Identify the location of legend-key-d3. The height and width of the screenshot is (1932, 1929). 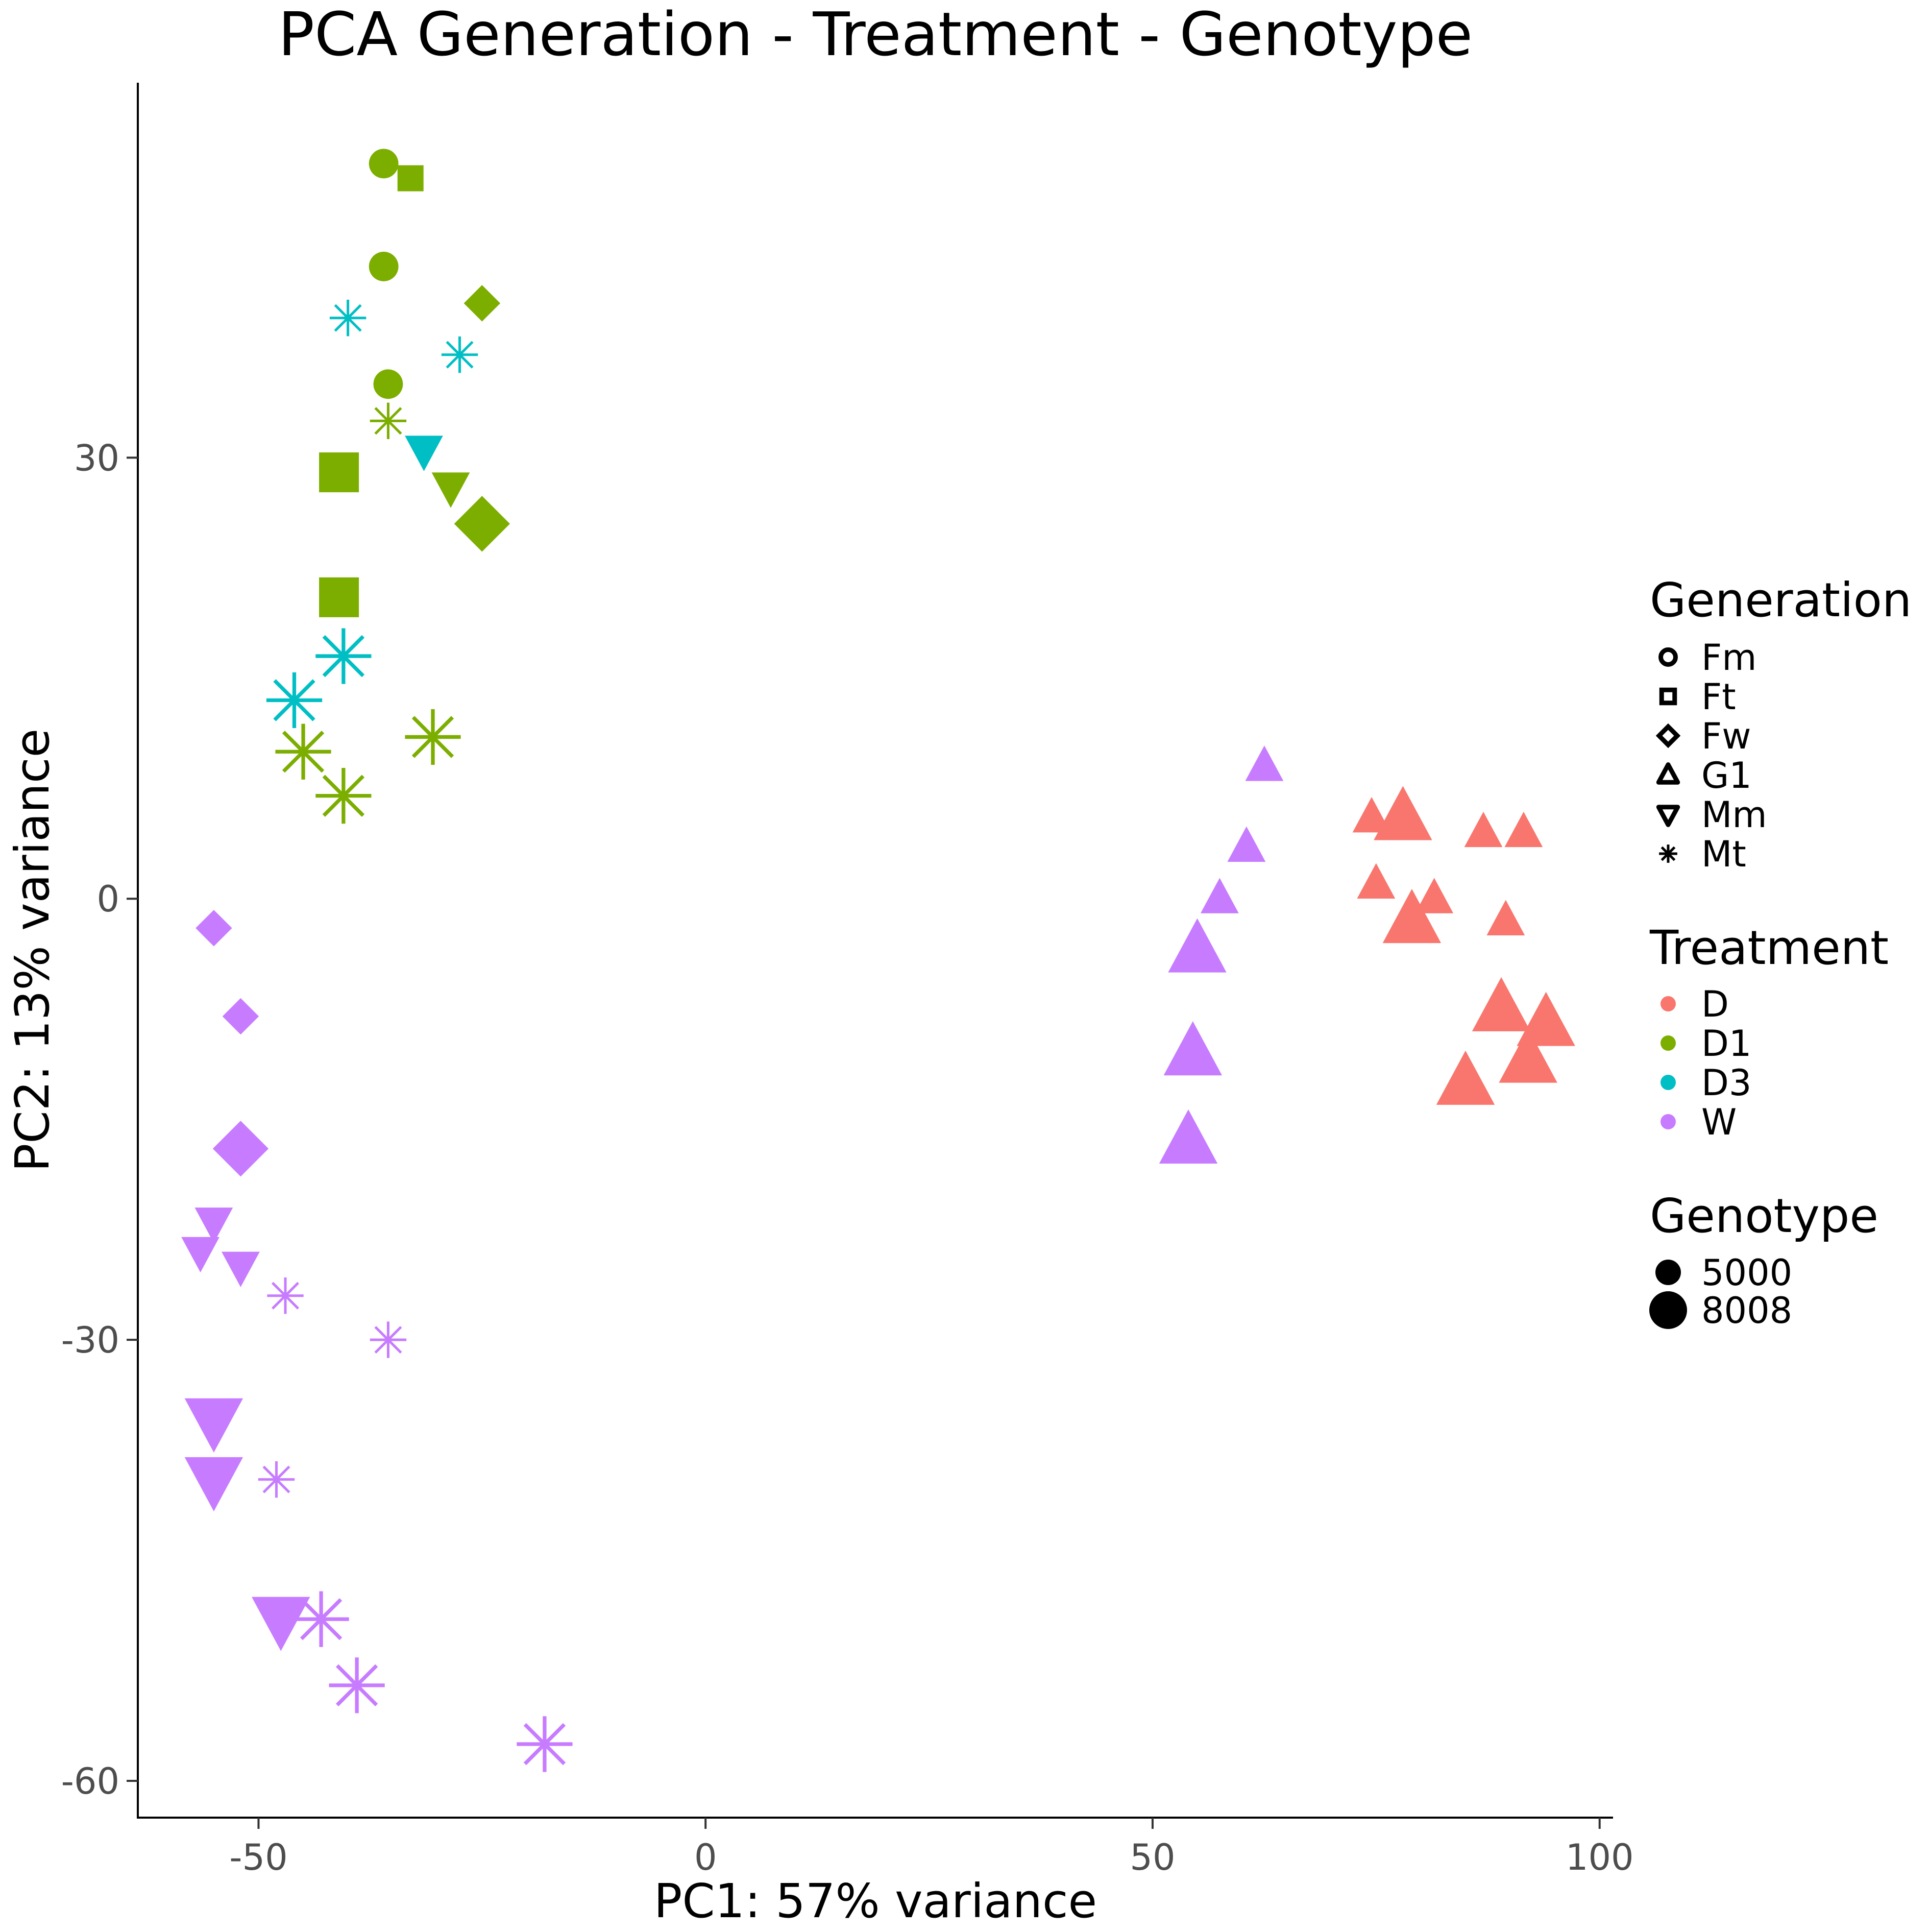
(1668, 1082).